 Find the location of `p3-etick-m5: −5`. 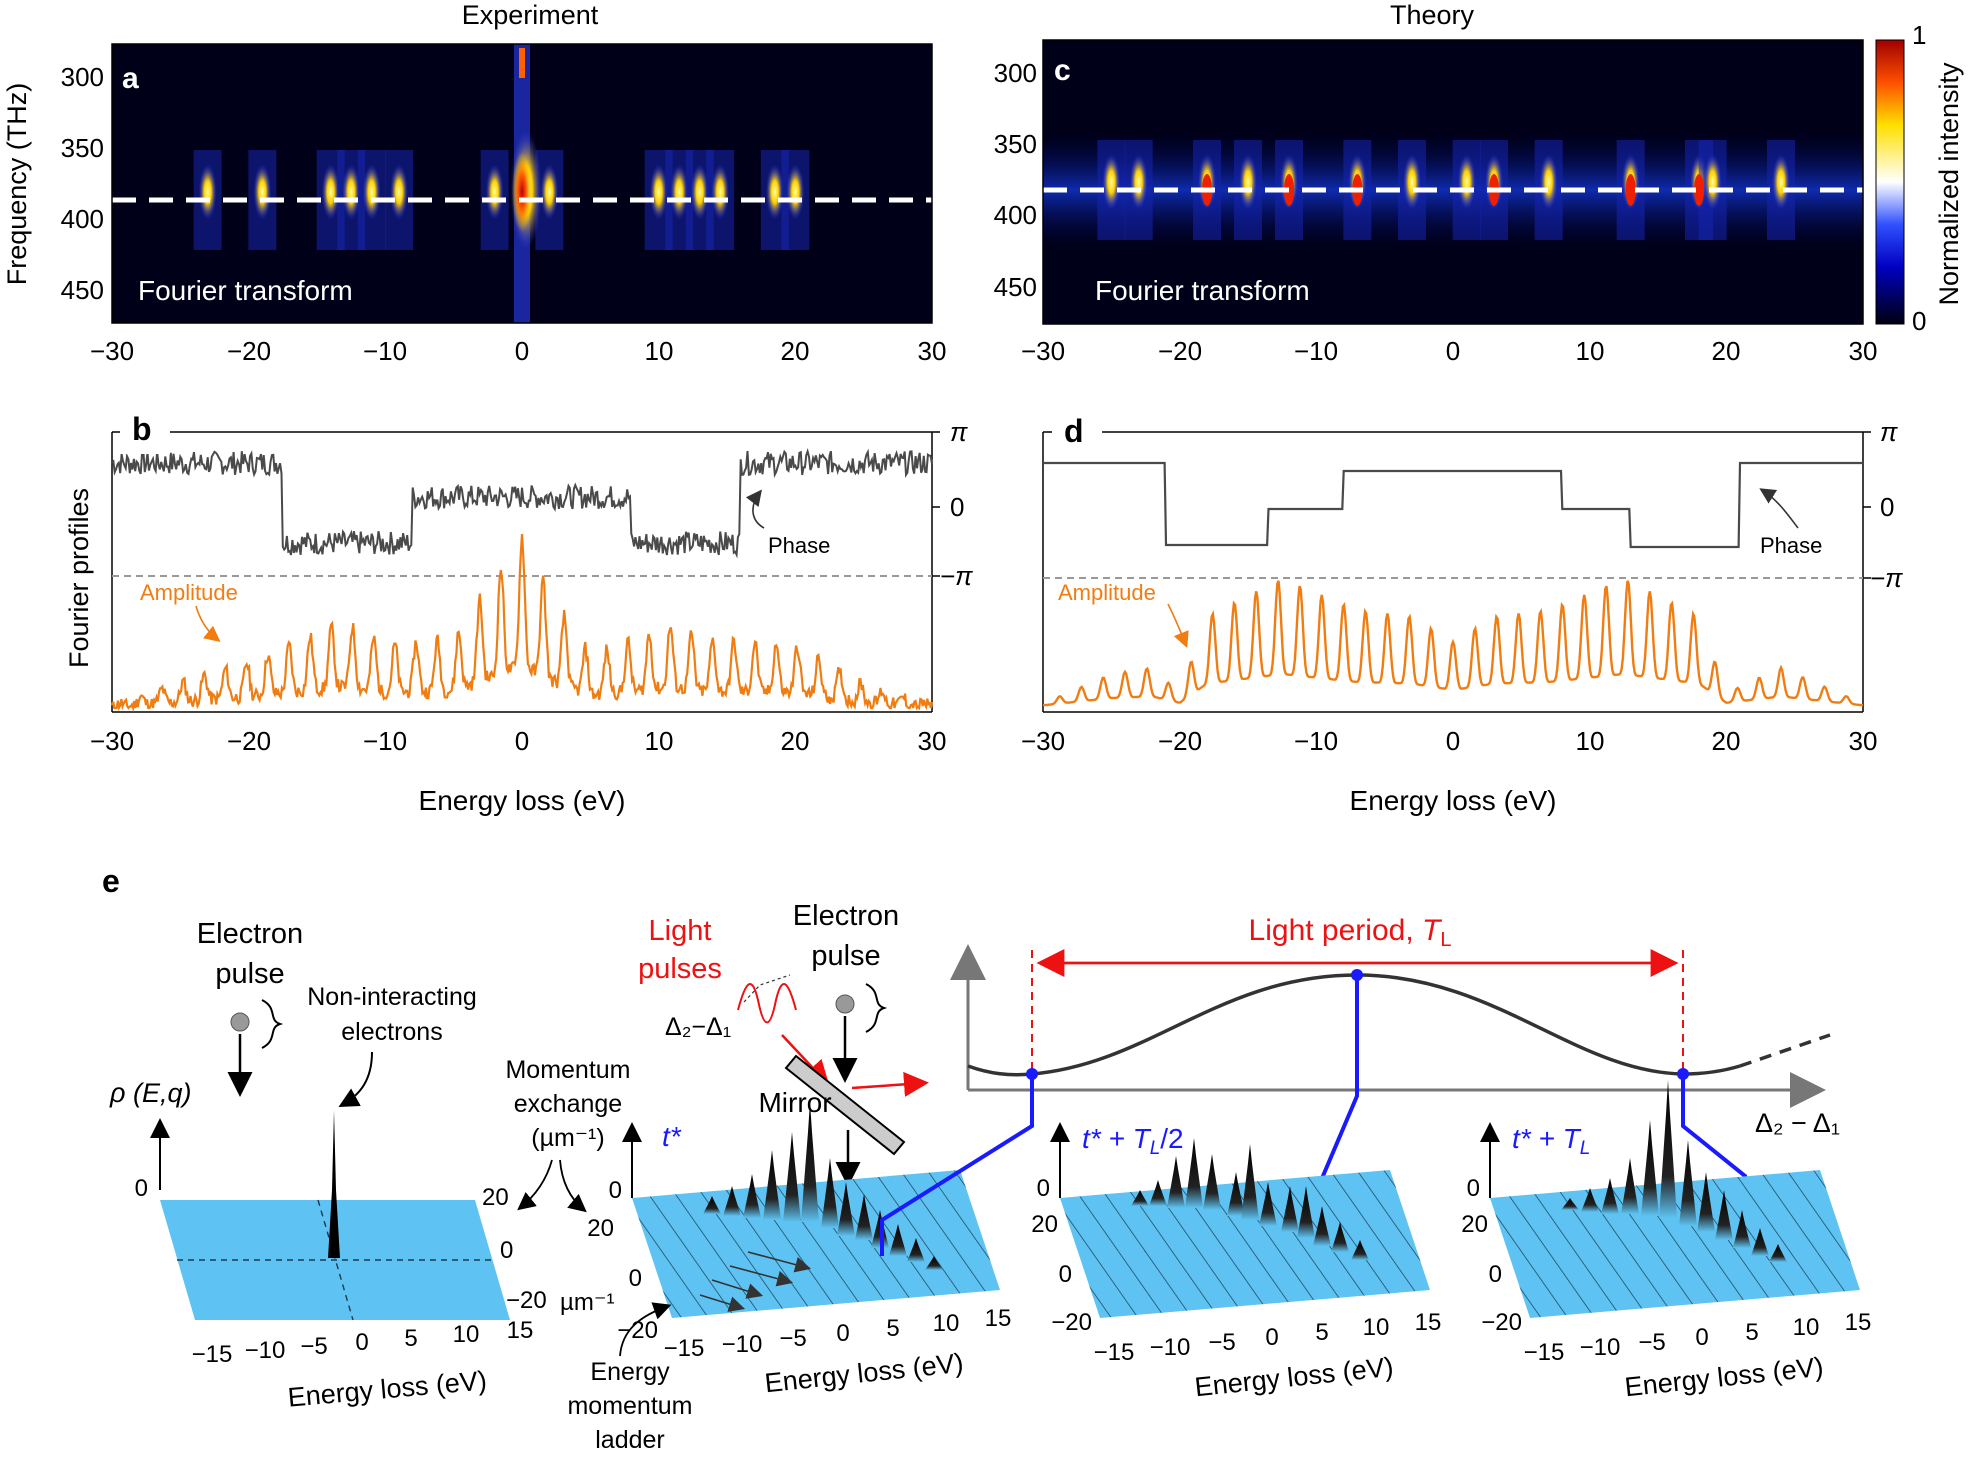

p3-etick-m5: −5 is located at coordinates (1221, 1342).